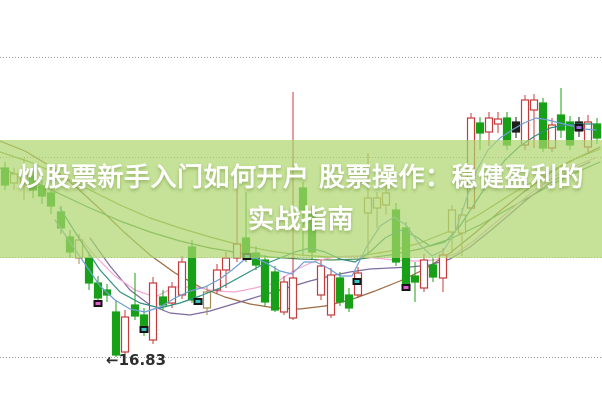 Image resolution: width=602 pixels, height=401 pixels. I want to click on low-price-annotation: ←16.83, so click(136, 360).